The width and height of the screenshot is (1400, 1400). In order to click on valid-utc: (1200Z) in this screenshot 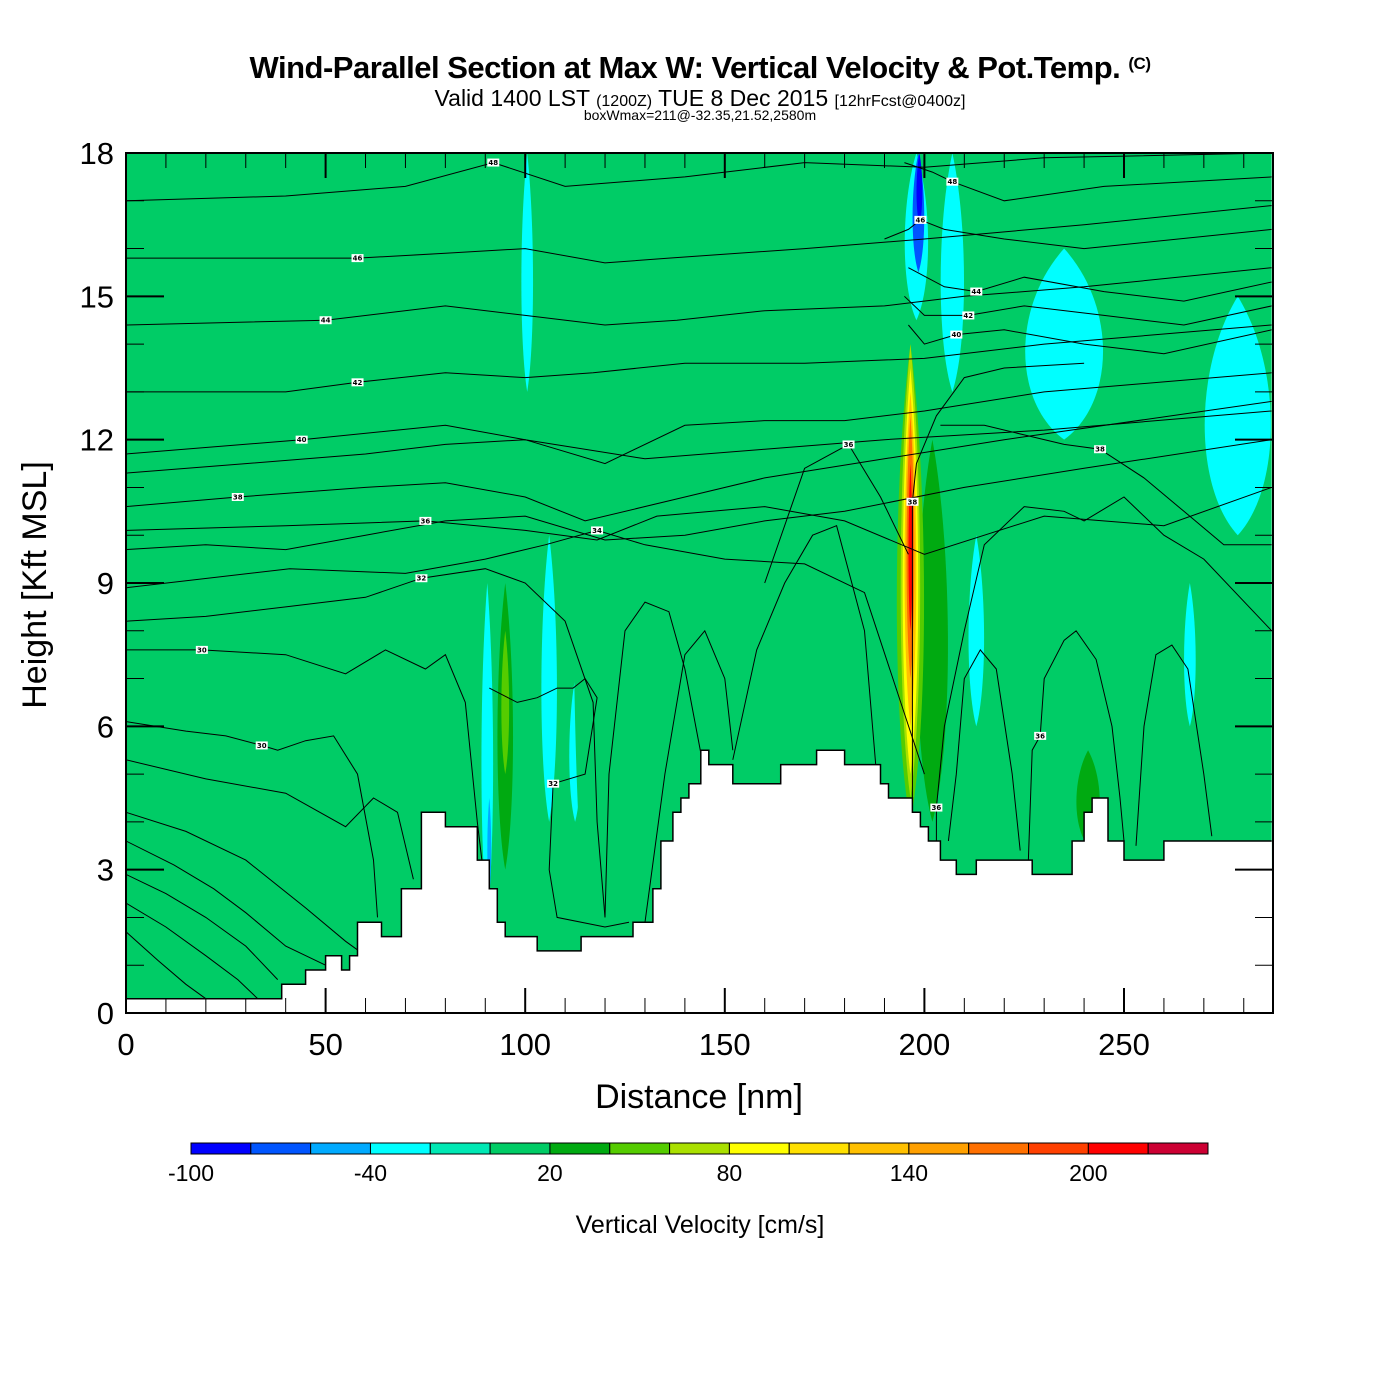, I will do `click(624, 101)`.